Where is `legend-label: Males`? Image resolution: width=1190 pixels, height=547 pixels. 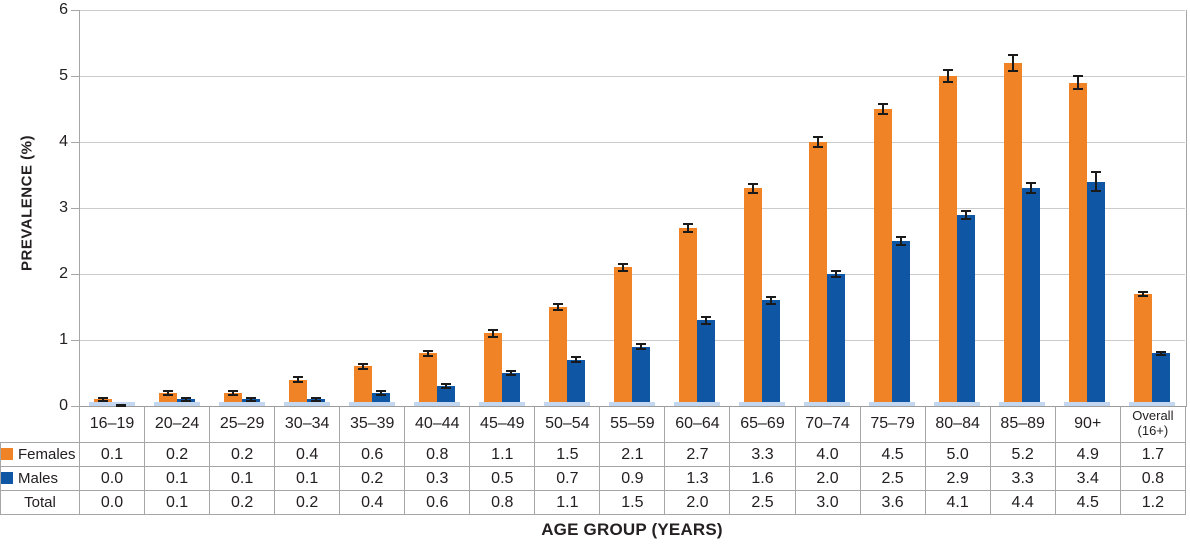 legend-label: Males is located at coordinates (38, 478).